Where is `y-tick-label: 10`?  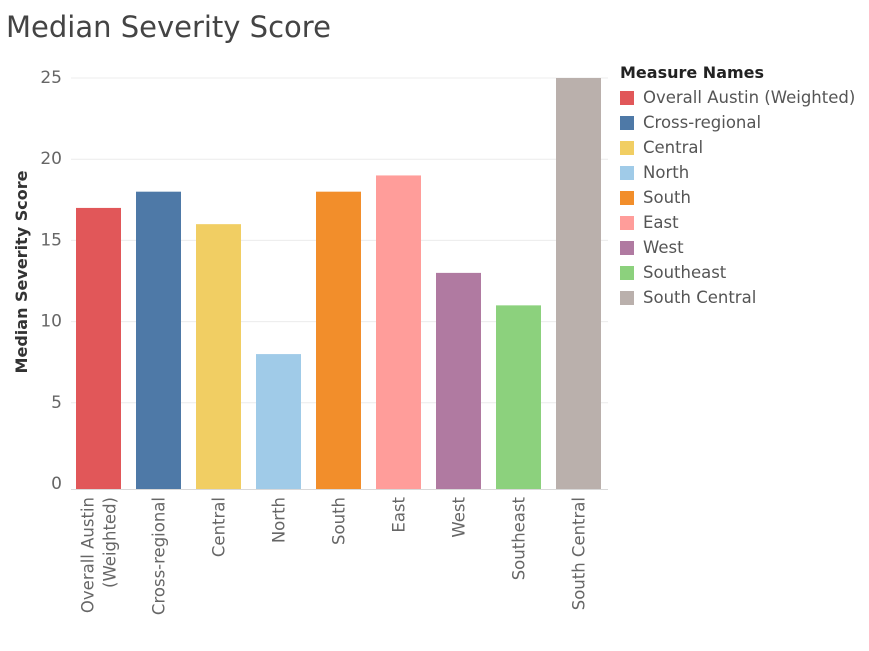
y-tick-label: 10 is located at coordinates (51, 322).